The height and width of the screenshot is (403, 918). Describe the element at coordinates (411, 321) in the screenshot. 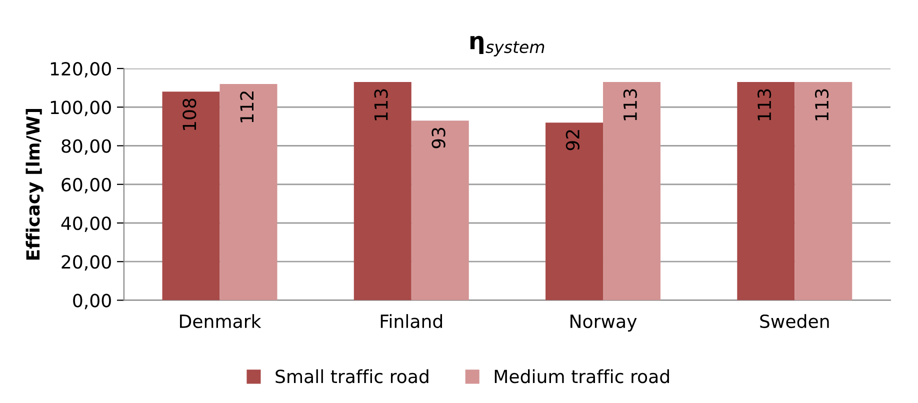

I see `x-tick-label: Finland` at that location.